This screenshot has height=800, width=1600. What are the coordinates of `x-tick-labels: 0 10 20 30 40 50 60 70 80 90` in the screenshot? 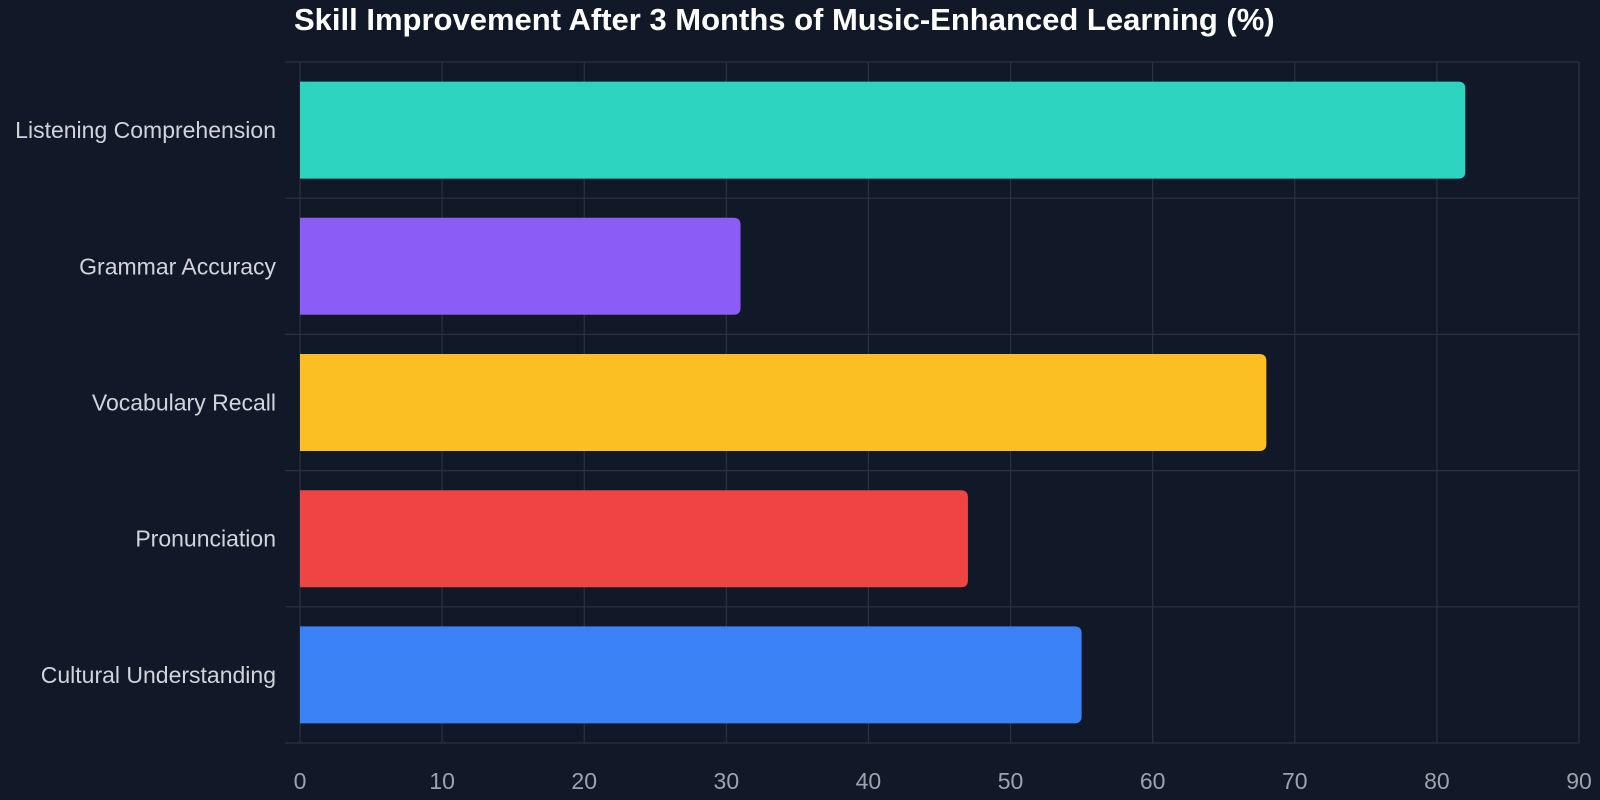 It's located at (943, 781).